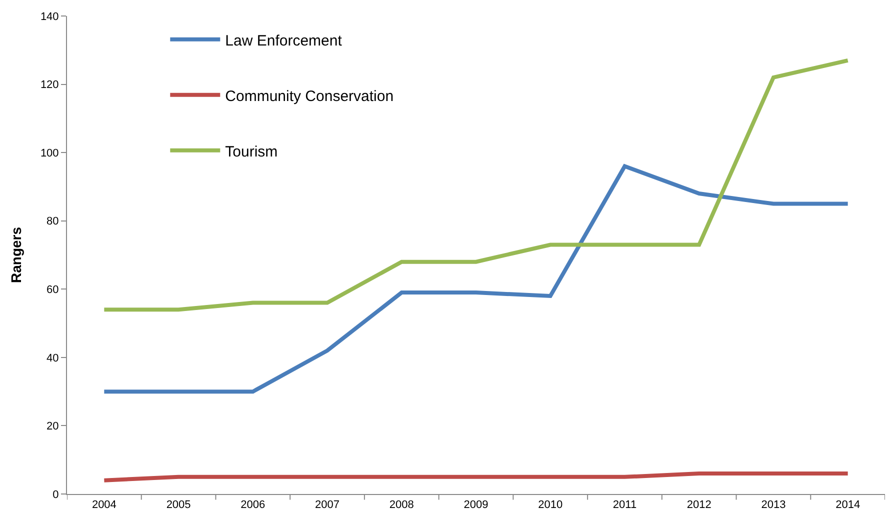  What do you see at coordinates (104, 505) in the screenshot?
I see `x-tick-label: 2004` at bounding box center [104, 505].